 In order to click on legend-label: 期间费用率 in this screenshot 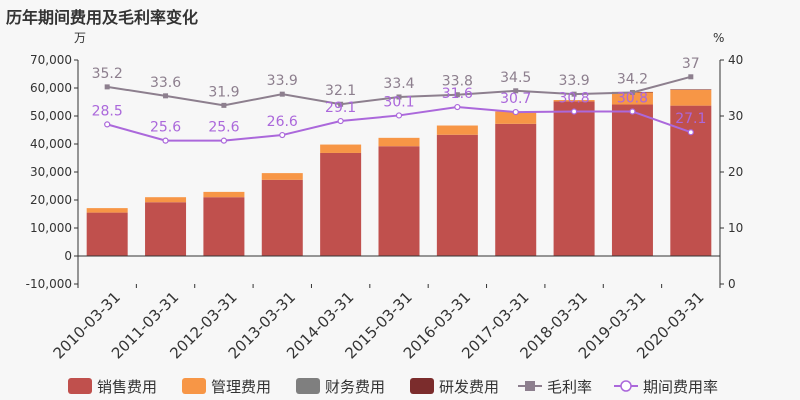, I will do `click(680, 387)`.